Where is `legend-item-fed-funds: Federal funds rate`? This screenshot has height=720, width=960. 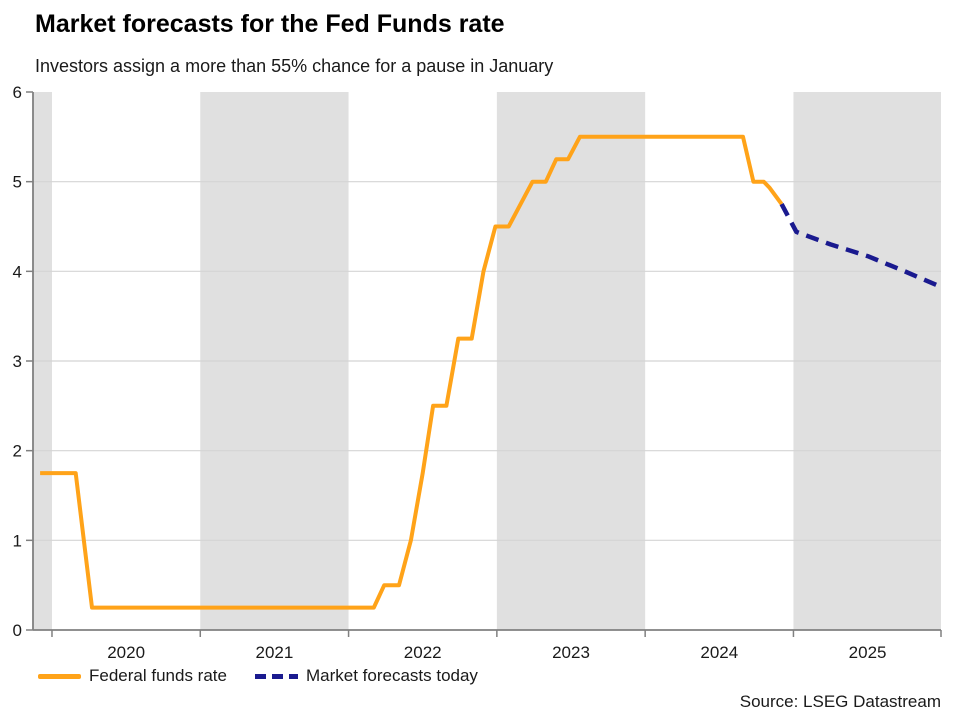
legend-item-fed-funds: Federal funds rate is located at coordinates (132, 676).